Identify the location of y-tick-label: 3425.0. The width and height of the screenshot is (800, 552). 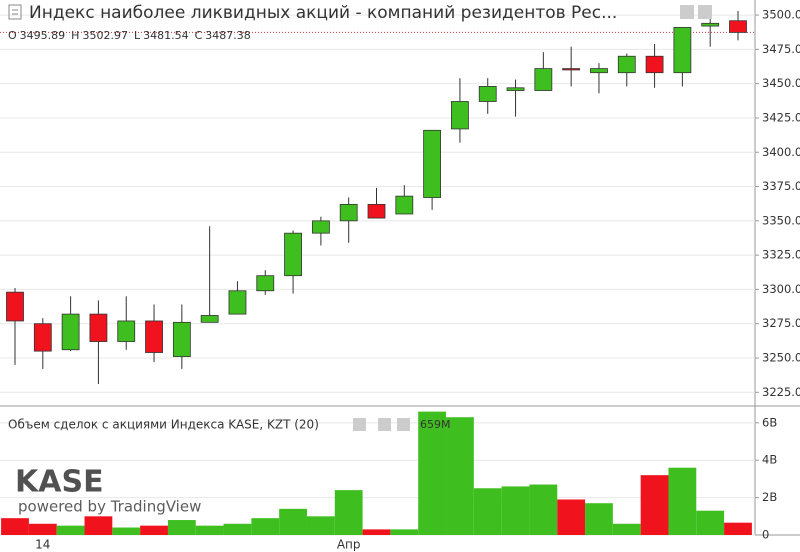
(781, 117).